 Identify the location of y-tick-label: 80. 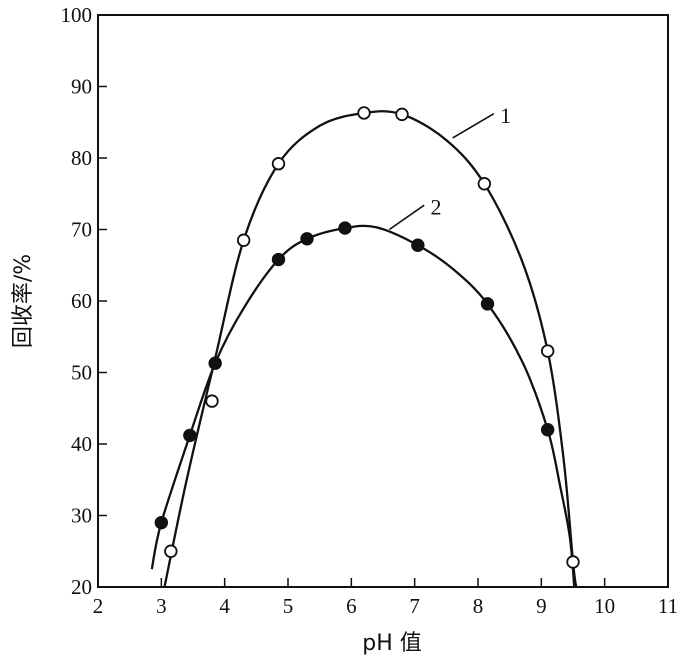
(81, 158).